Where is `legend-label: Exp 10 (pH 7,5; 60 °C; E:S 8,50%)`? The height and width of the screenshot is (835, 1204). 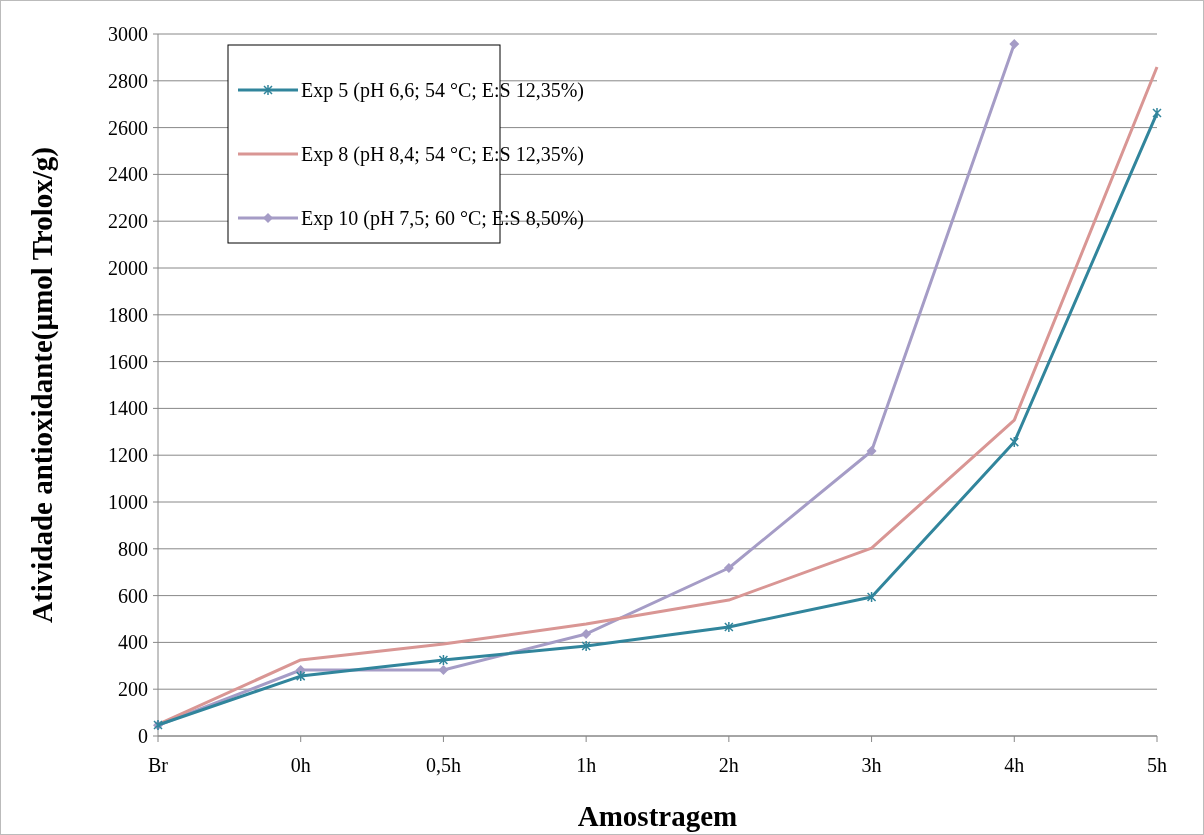
legend-label: Exp 10 (pH 7,5; 60 °C; E:S 8,50%) is located at coordinates (442, 218).